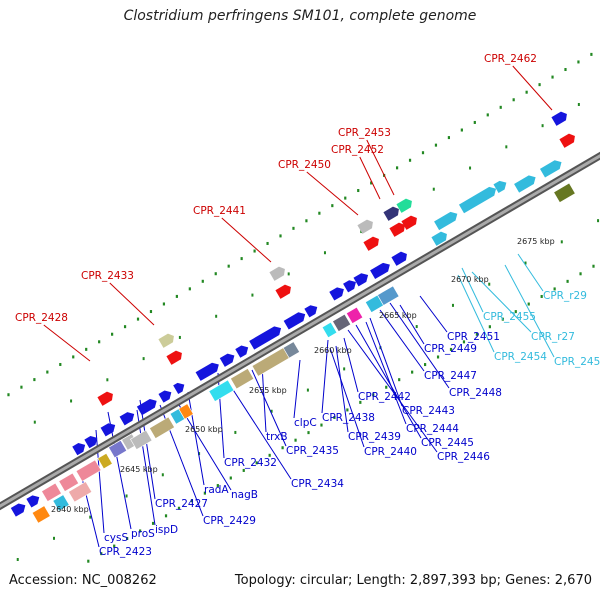 The width and height of the screenshot is (600, 600). What do you see at coordinates (475, 393) in the screenshot?
I see `label-blue: CPR_2448` at bounding box center [475, 393].